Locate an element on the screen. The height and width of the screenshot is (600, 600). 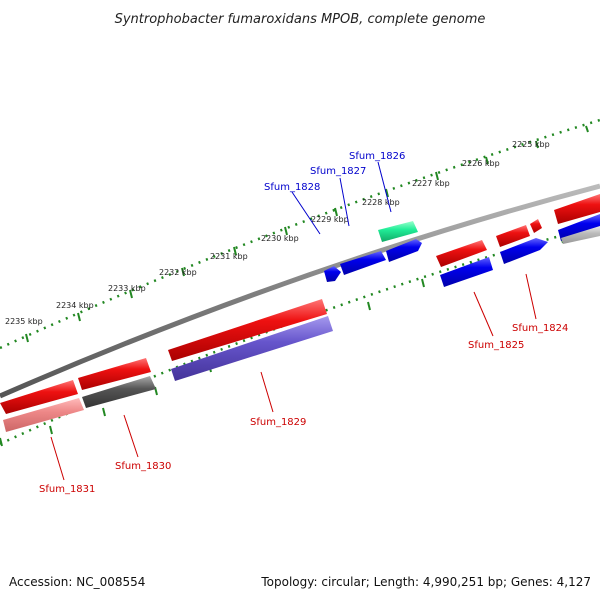
kbp-label: 2233 kbp is located at coordinates (127, 288).